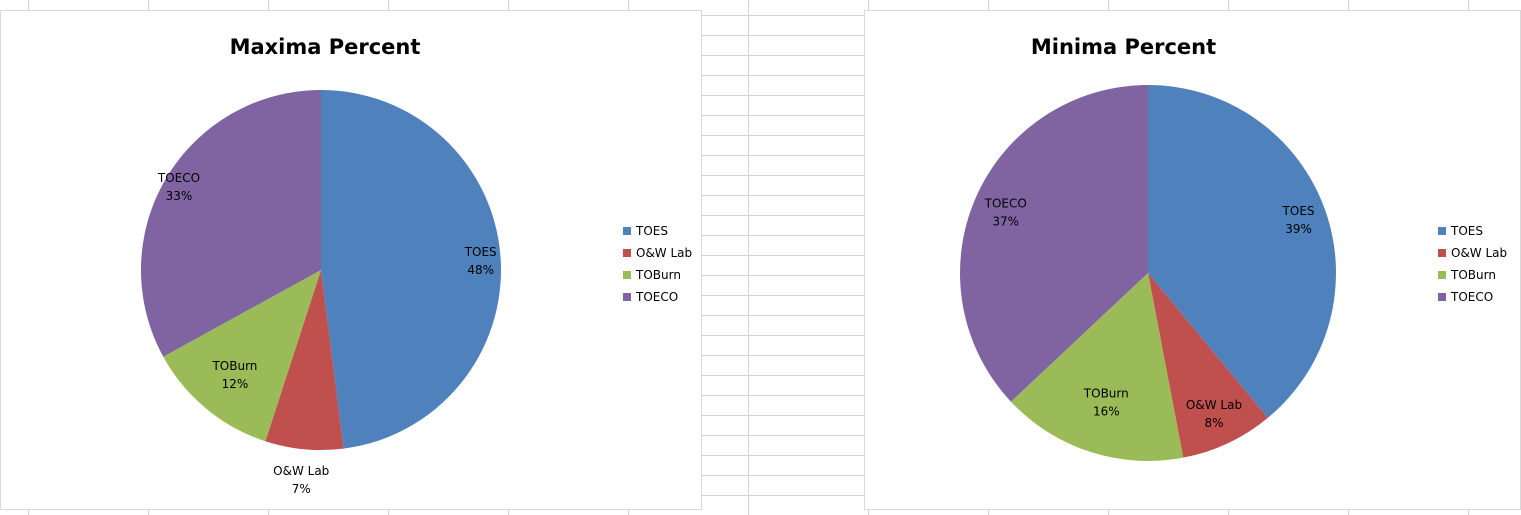 The width and height of the screenshot is (1521, 515). Describe the element at coordinates (235, 384) in the screenshot. I see `slice-label-percent: 12%` at that location.